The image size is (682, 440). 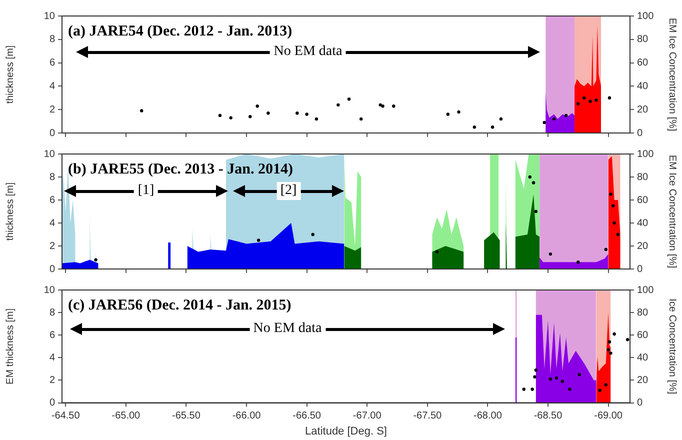 What do you see at coordinates (608, 416) in the screenshot?
I see `x-tick-label: -69.00` at bounding box center [608, 416].